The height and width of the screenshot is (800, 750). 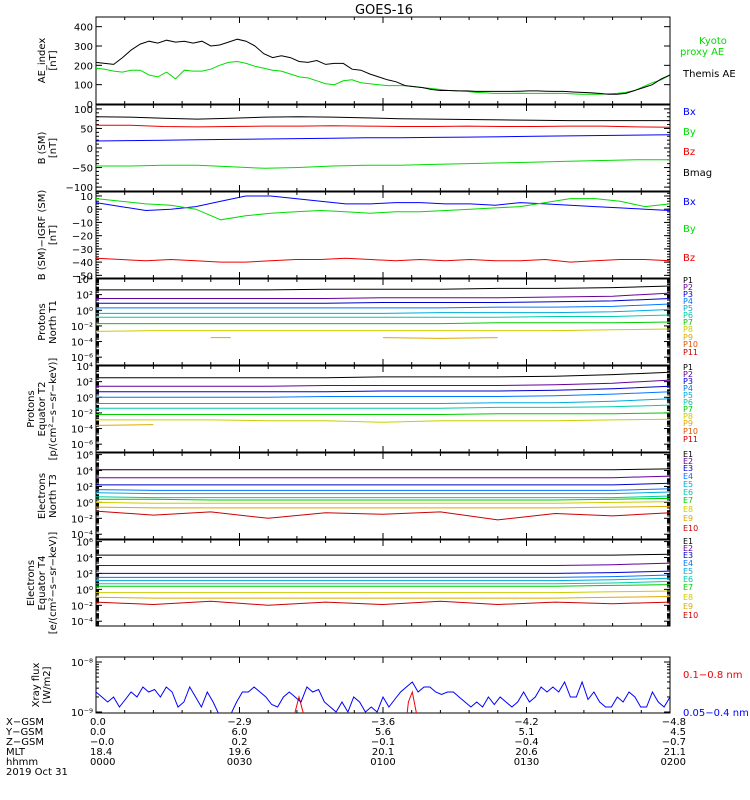 I want to click on x-axis-row-label: Y−GSM, so click(x=24, y=732).